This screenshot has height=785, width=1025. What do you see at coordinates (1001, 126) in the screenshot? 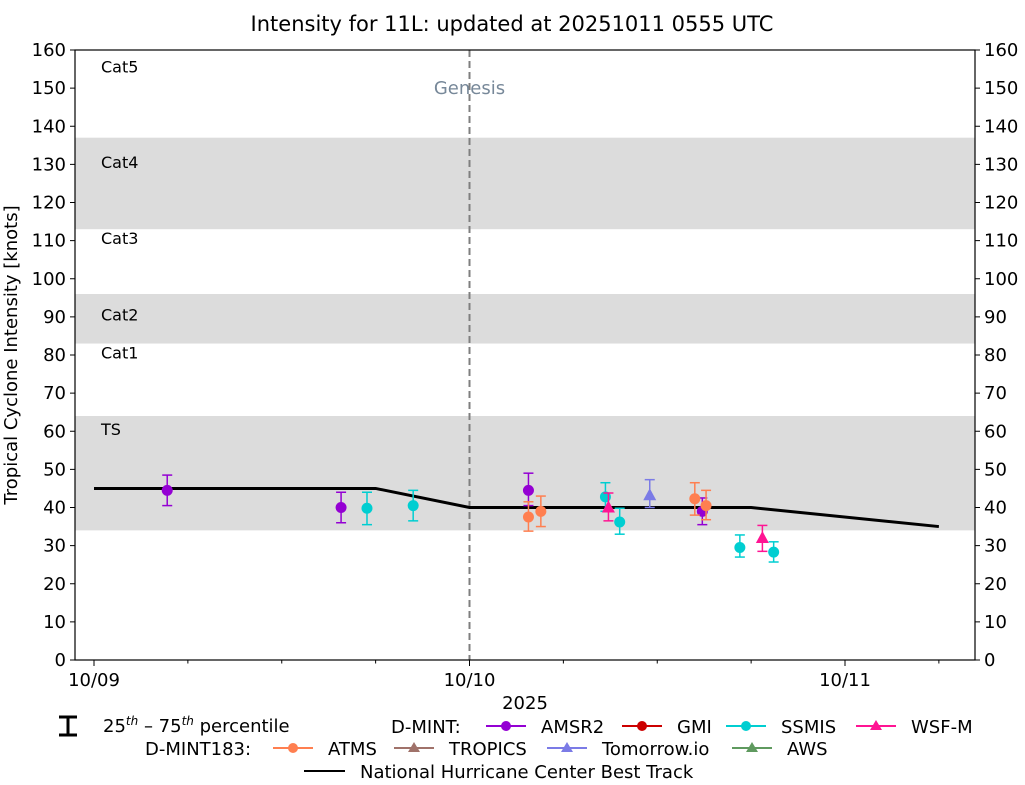
I see `y-tick-label-right: 140` at bounding box center [1001, 126].